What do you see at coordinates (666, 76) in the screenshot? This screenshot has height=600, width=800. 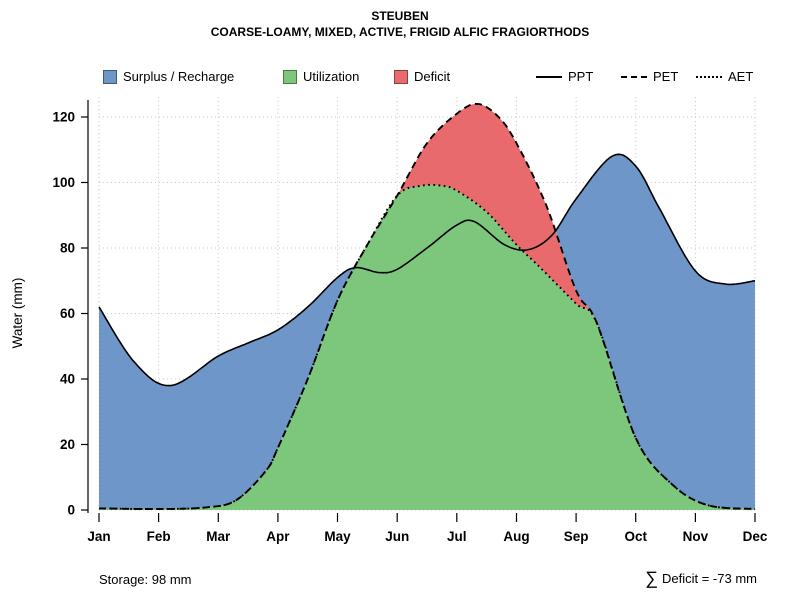 I see `legend-label-pet: PET` at bounding box center [666, 76].